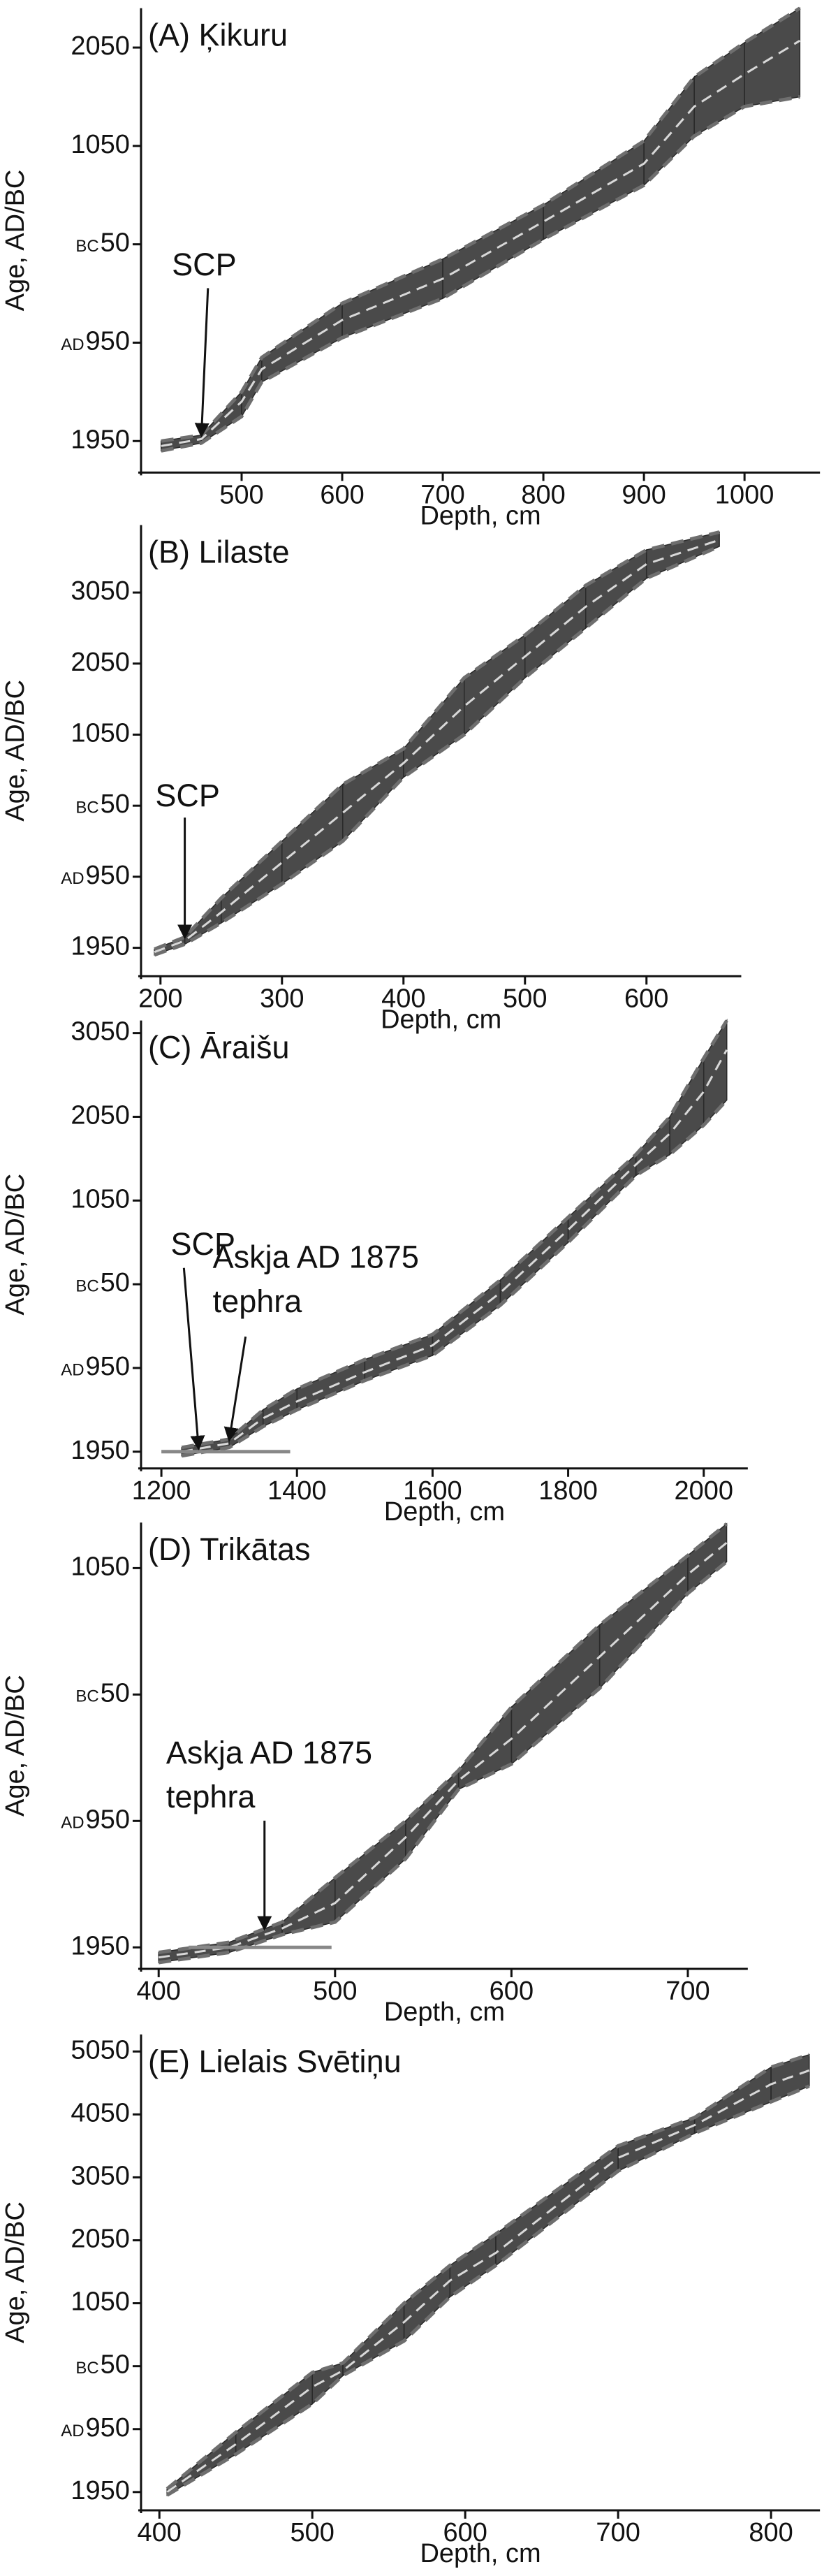 The image size is (838, 2576). What do you see at coordinates (442, 494) in the screenshot?
I see `x-tick-label: 700` at bounding box center [442, 494].